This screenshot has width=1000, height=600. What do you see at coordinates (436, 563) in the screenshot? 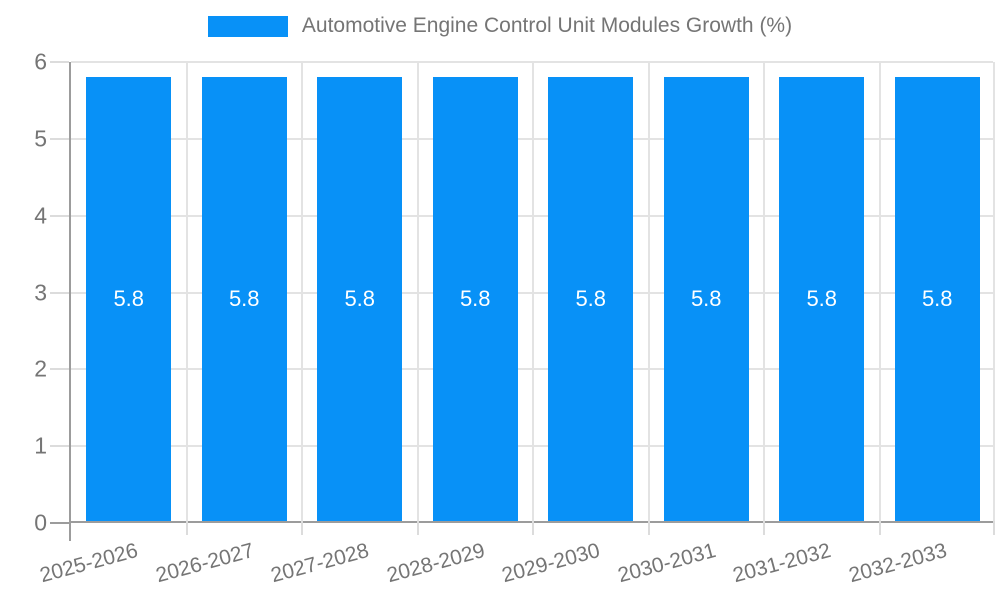
I see `x-axis-label: 2028-2029` at bounding box center [436, 563].